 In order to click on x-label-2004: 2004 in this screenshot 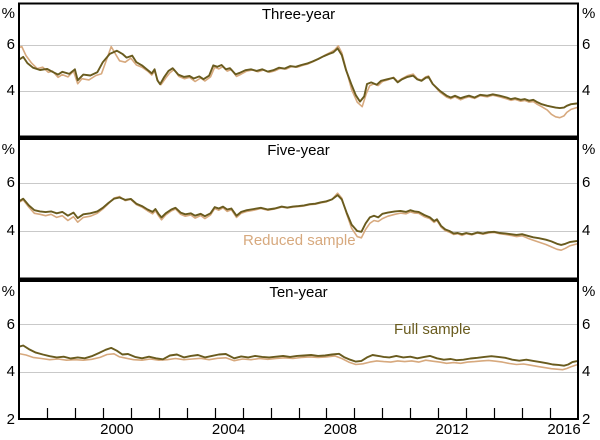, I will do `click(228, 429)`.